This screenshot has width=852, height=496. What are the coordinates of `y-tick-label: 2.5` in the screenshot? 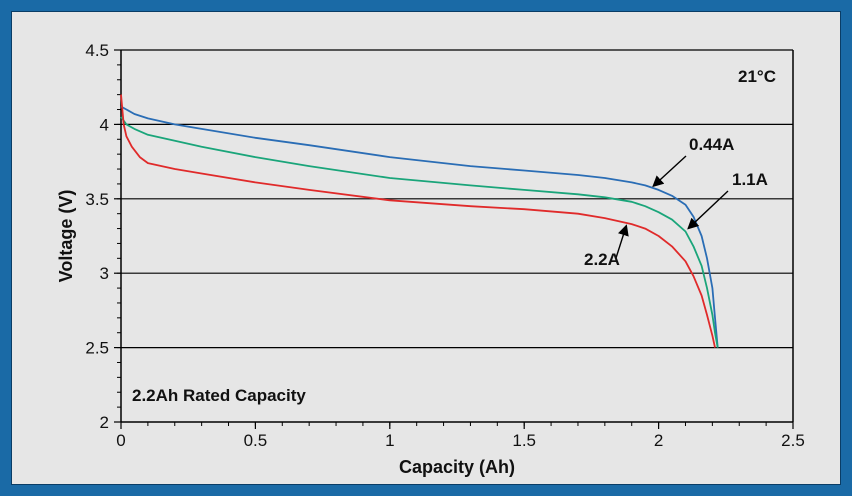 It's located at (97, 348).